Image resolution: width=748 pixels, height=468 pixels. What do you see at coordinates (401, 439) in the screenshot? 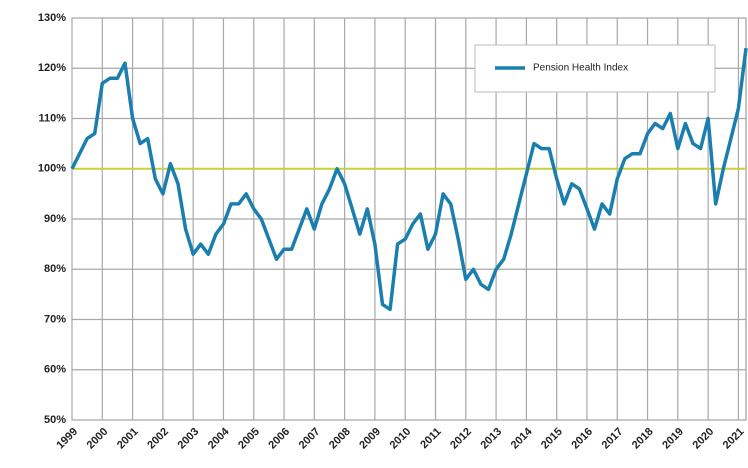
I see `x-tick-label: 2010` at bounding box center [401, 439].